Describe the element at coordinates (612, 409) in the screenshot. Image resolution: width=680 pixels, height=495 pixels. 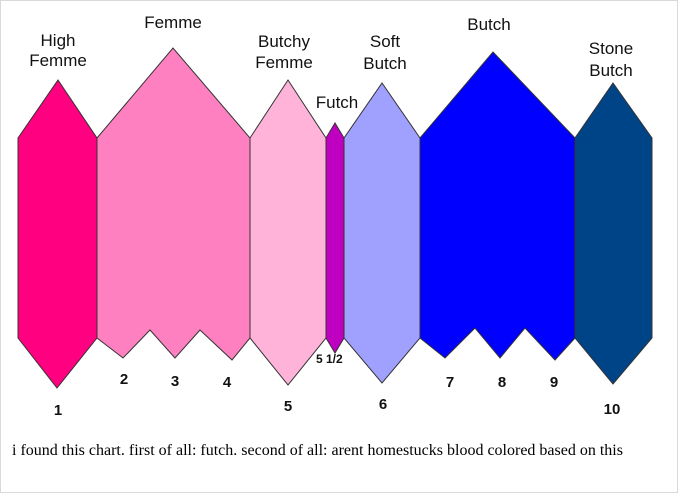
I see `number-10: 10` at that location.